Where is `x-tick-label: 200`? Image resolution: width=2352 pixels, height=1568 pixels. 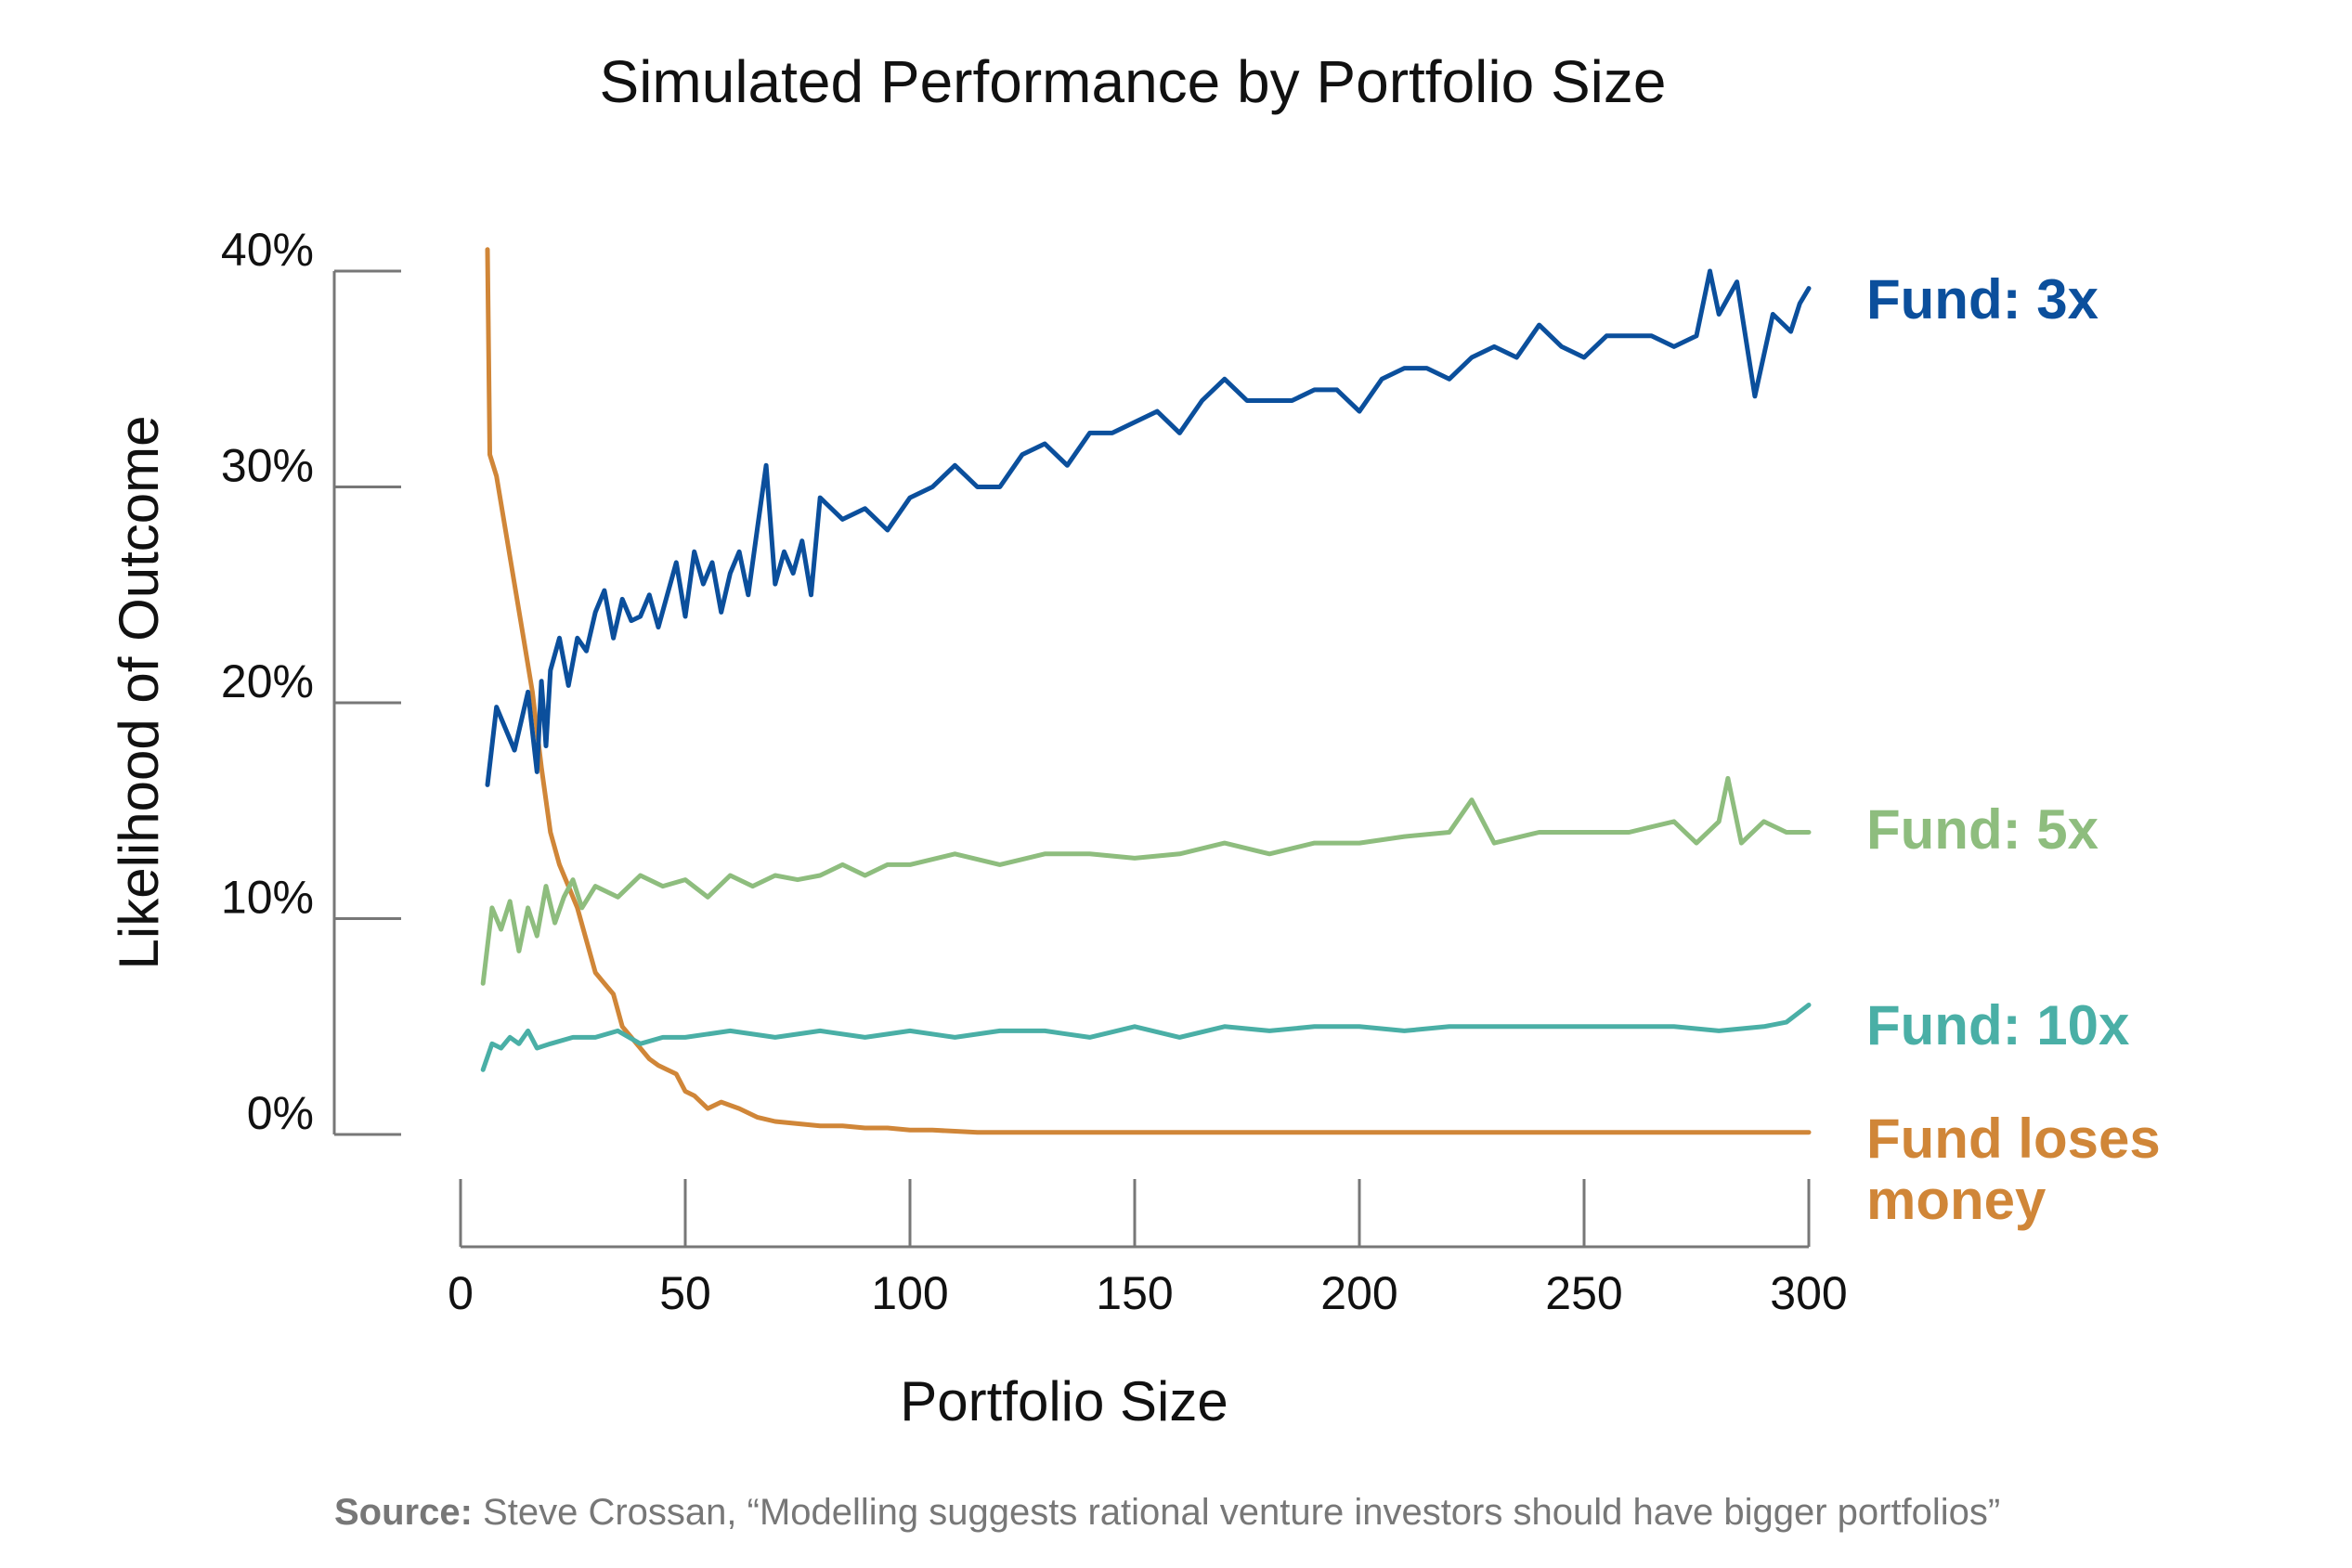
x-tick-label: 200 is located at coordinates (1358, 1293).